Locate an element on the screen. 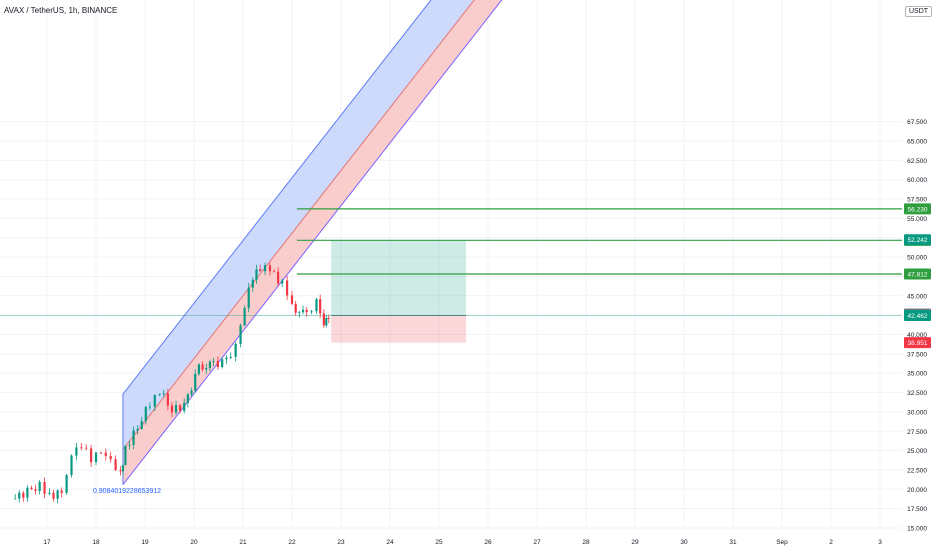  y-tick-label: 50.000 is located at coordinates (917, 258).